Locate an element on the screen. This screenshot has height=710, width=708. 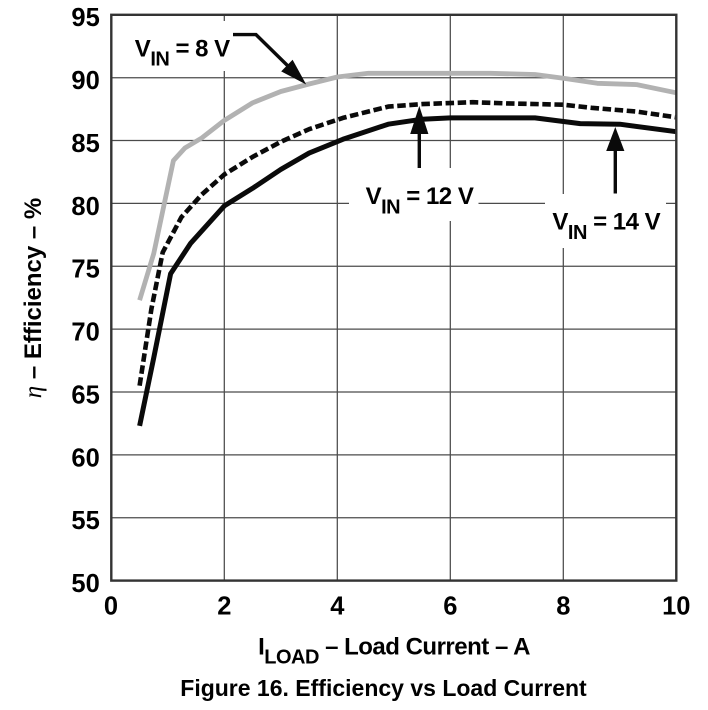
svg-text: 60 is located at coordinates (85, 458).